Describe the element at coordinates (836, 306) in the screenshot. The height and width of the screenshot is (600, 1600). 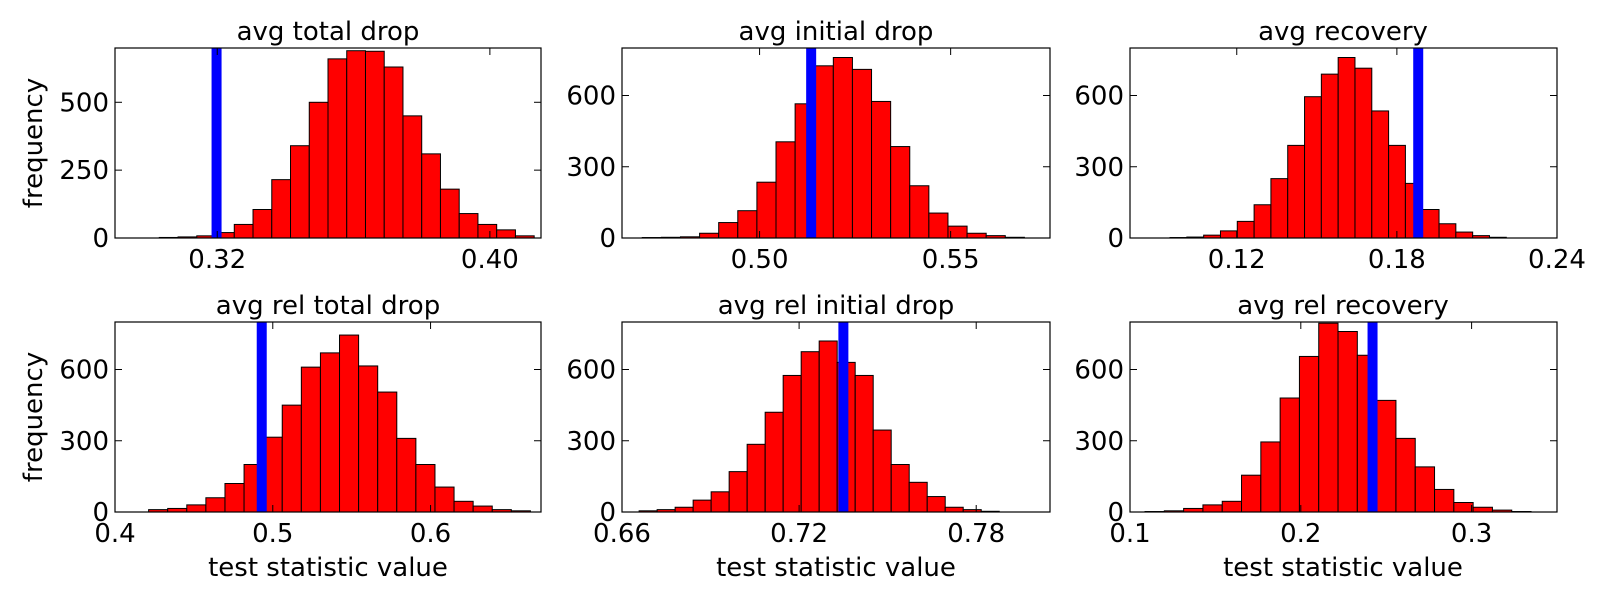
I see `subplot-title: avg rel initial drop` at that location.